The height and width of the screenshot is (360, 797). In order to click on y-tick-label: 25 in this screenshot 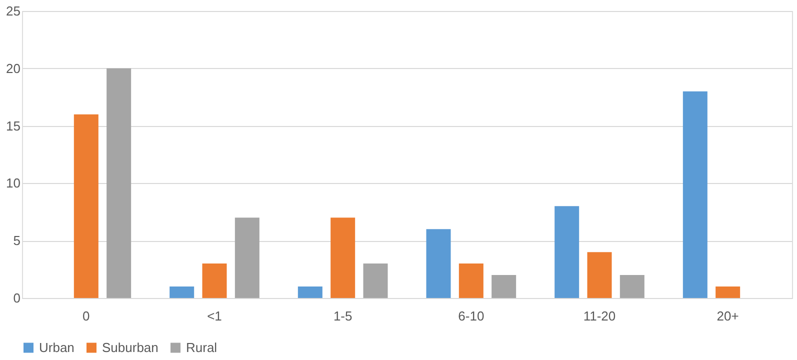, I will do `click(13, 11)`.